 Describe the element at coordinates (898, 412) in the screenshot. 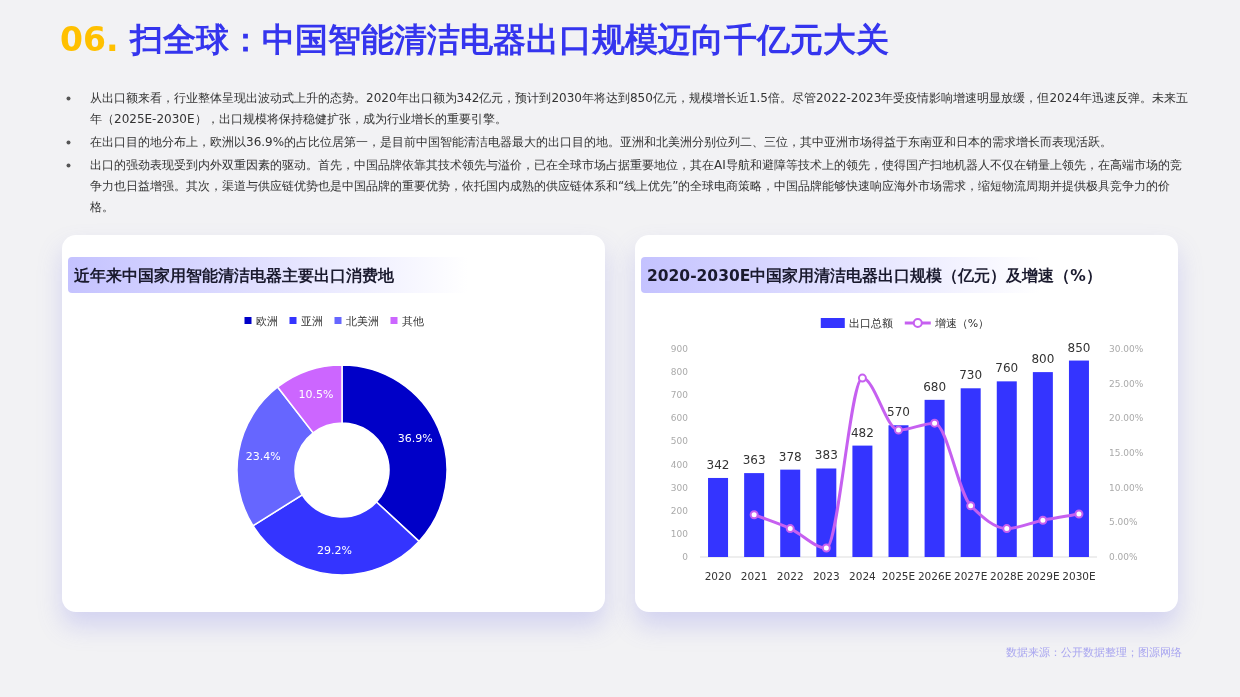

I see `data-label: 570` at that location.